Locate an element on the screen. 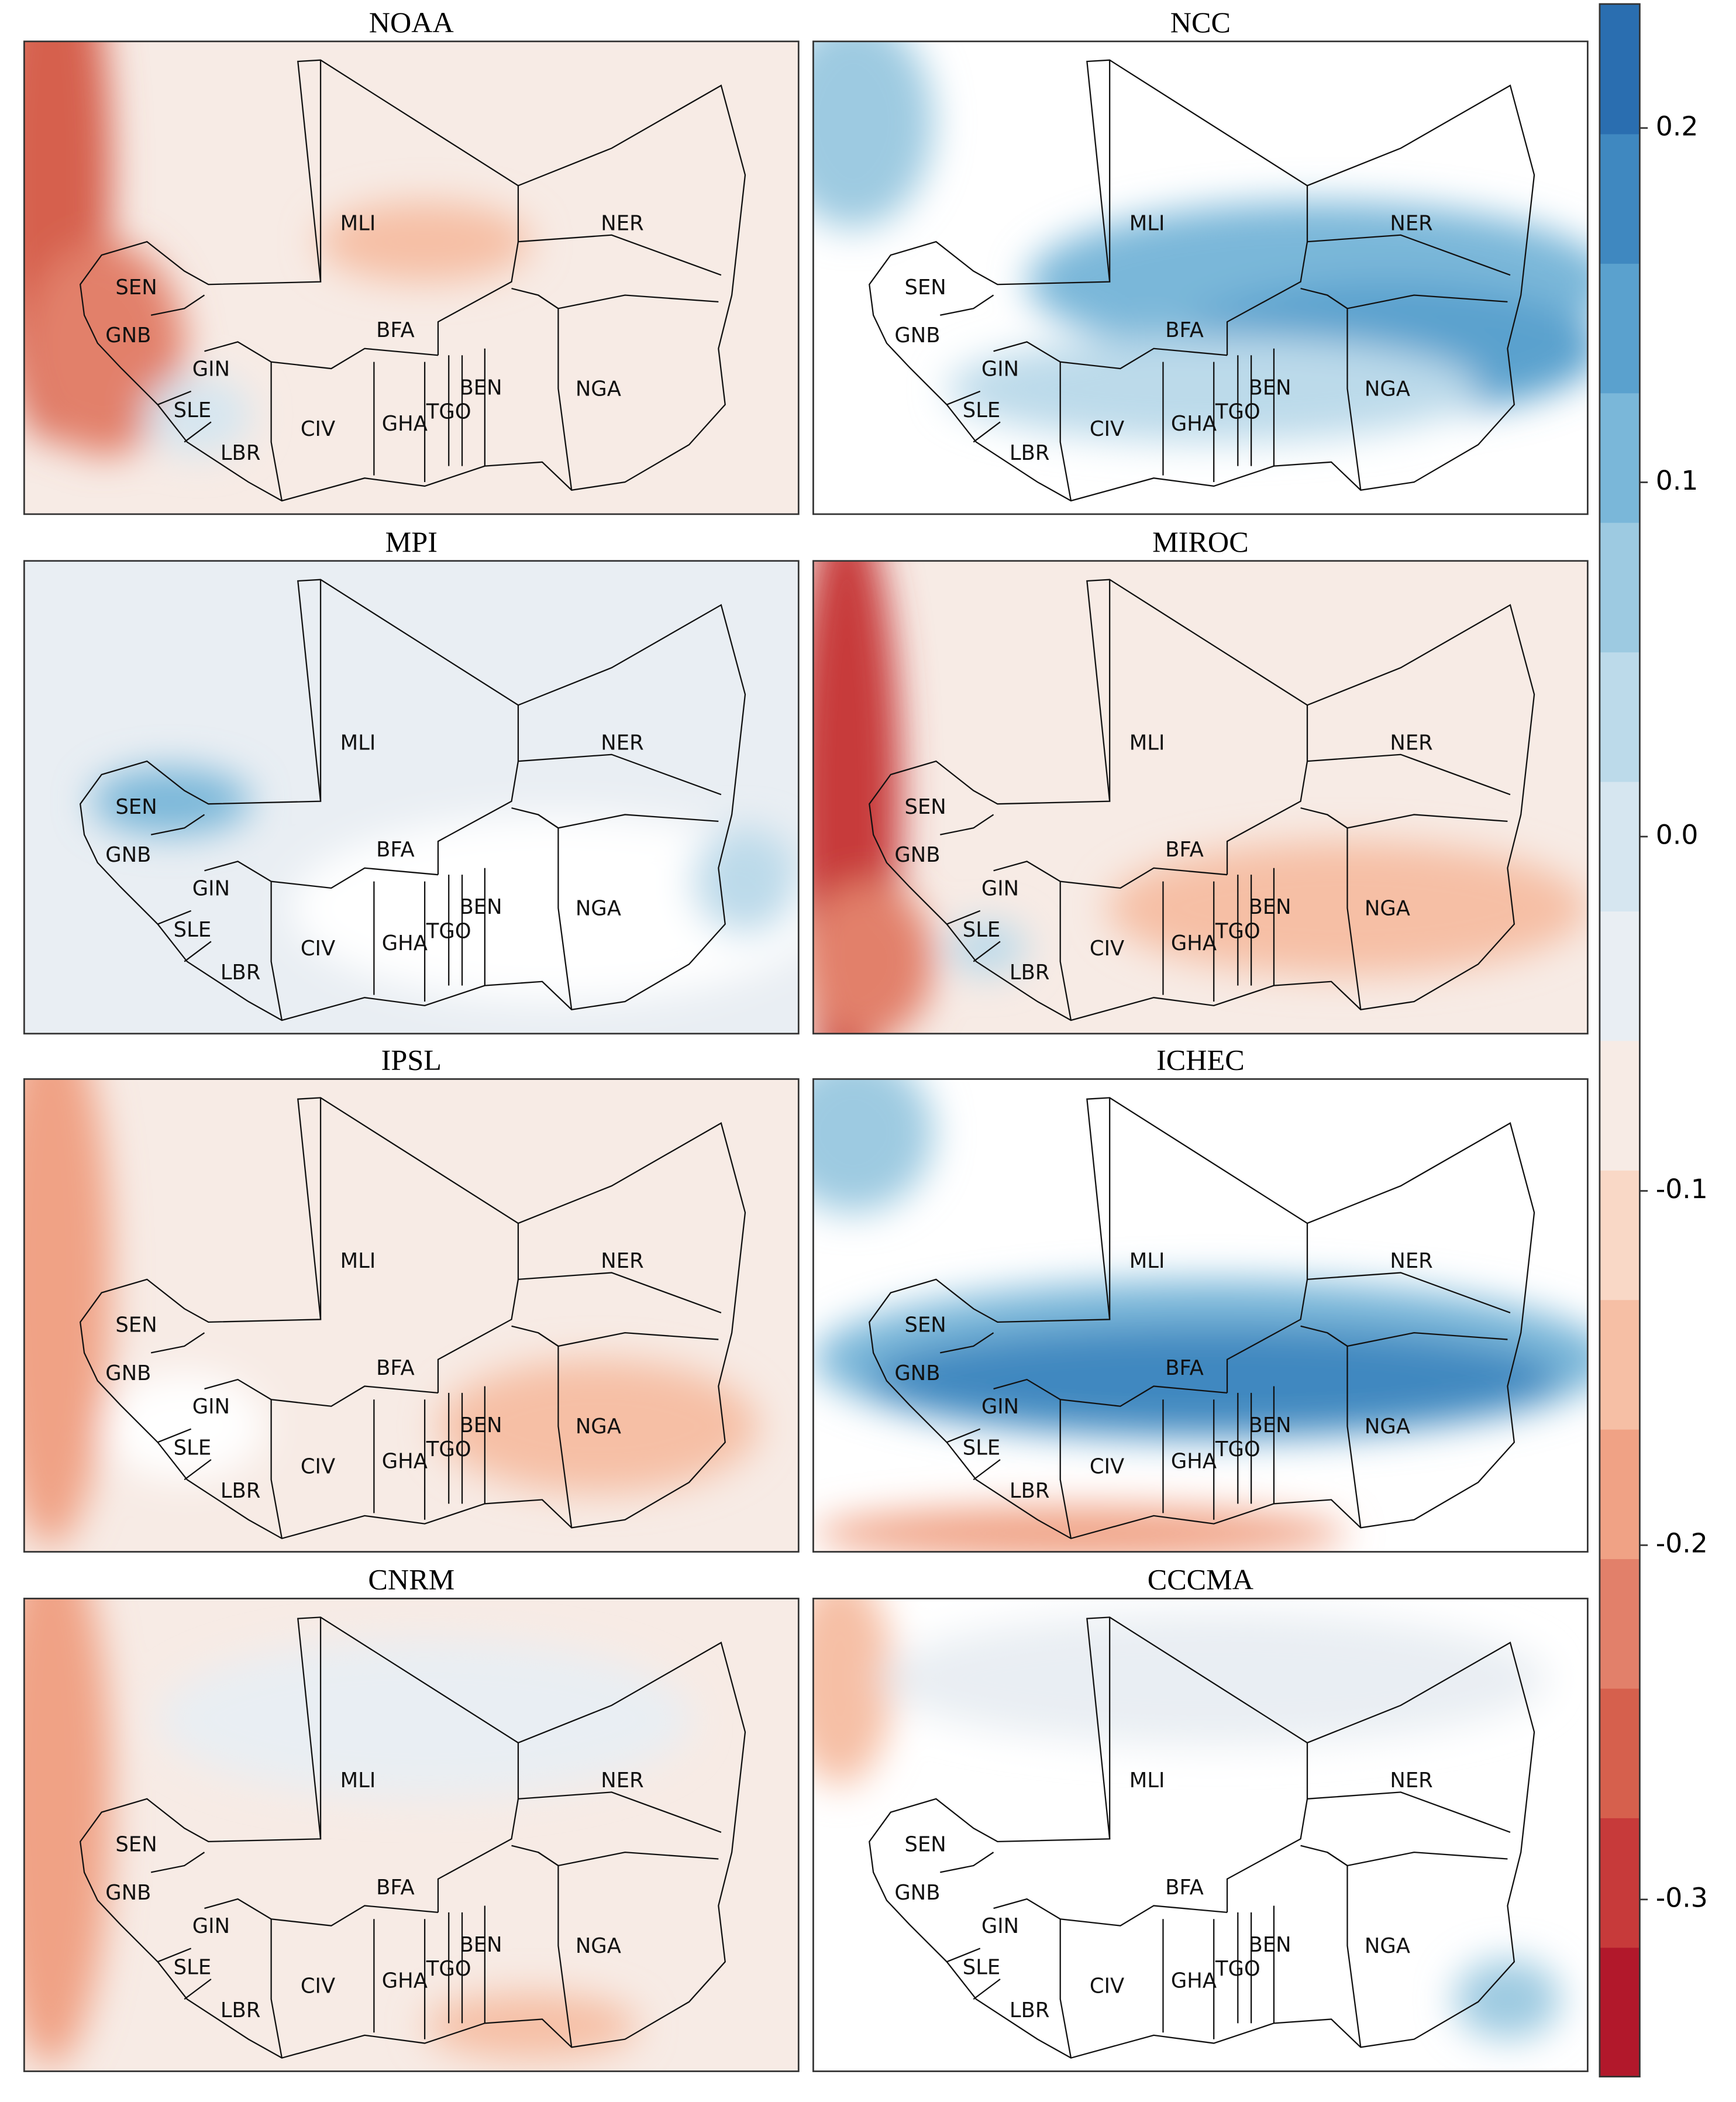 The height and width of the screenshot is (2102, 1736). colorbar-tick-label: 0.0 is located at coordinates (1677, 835).